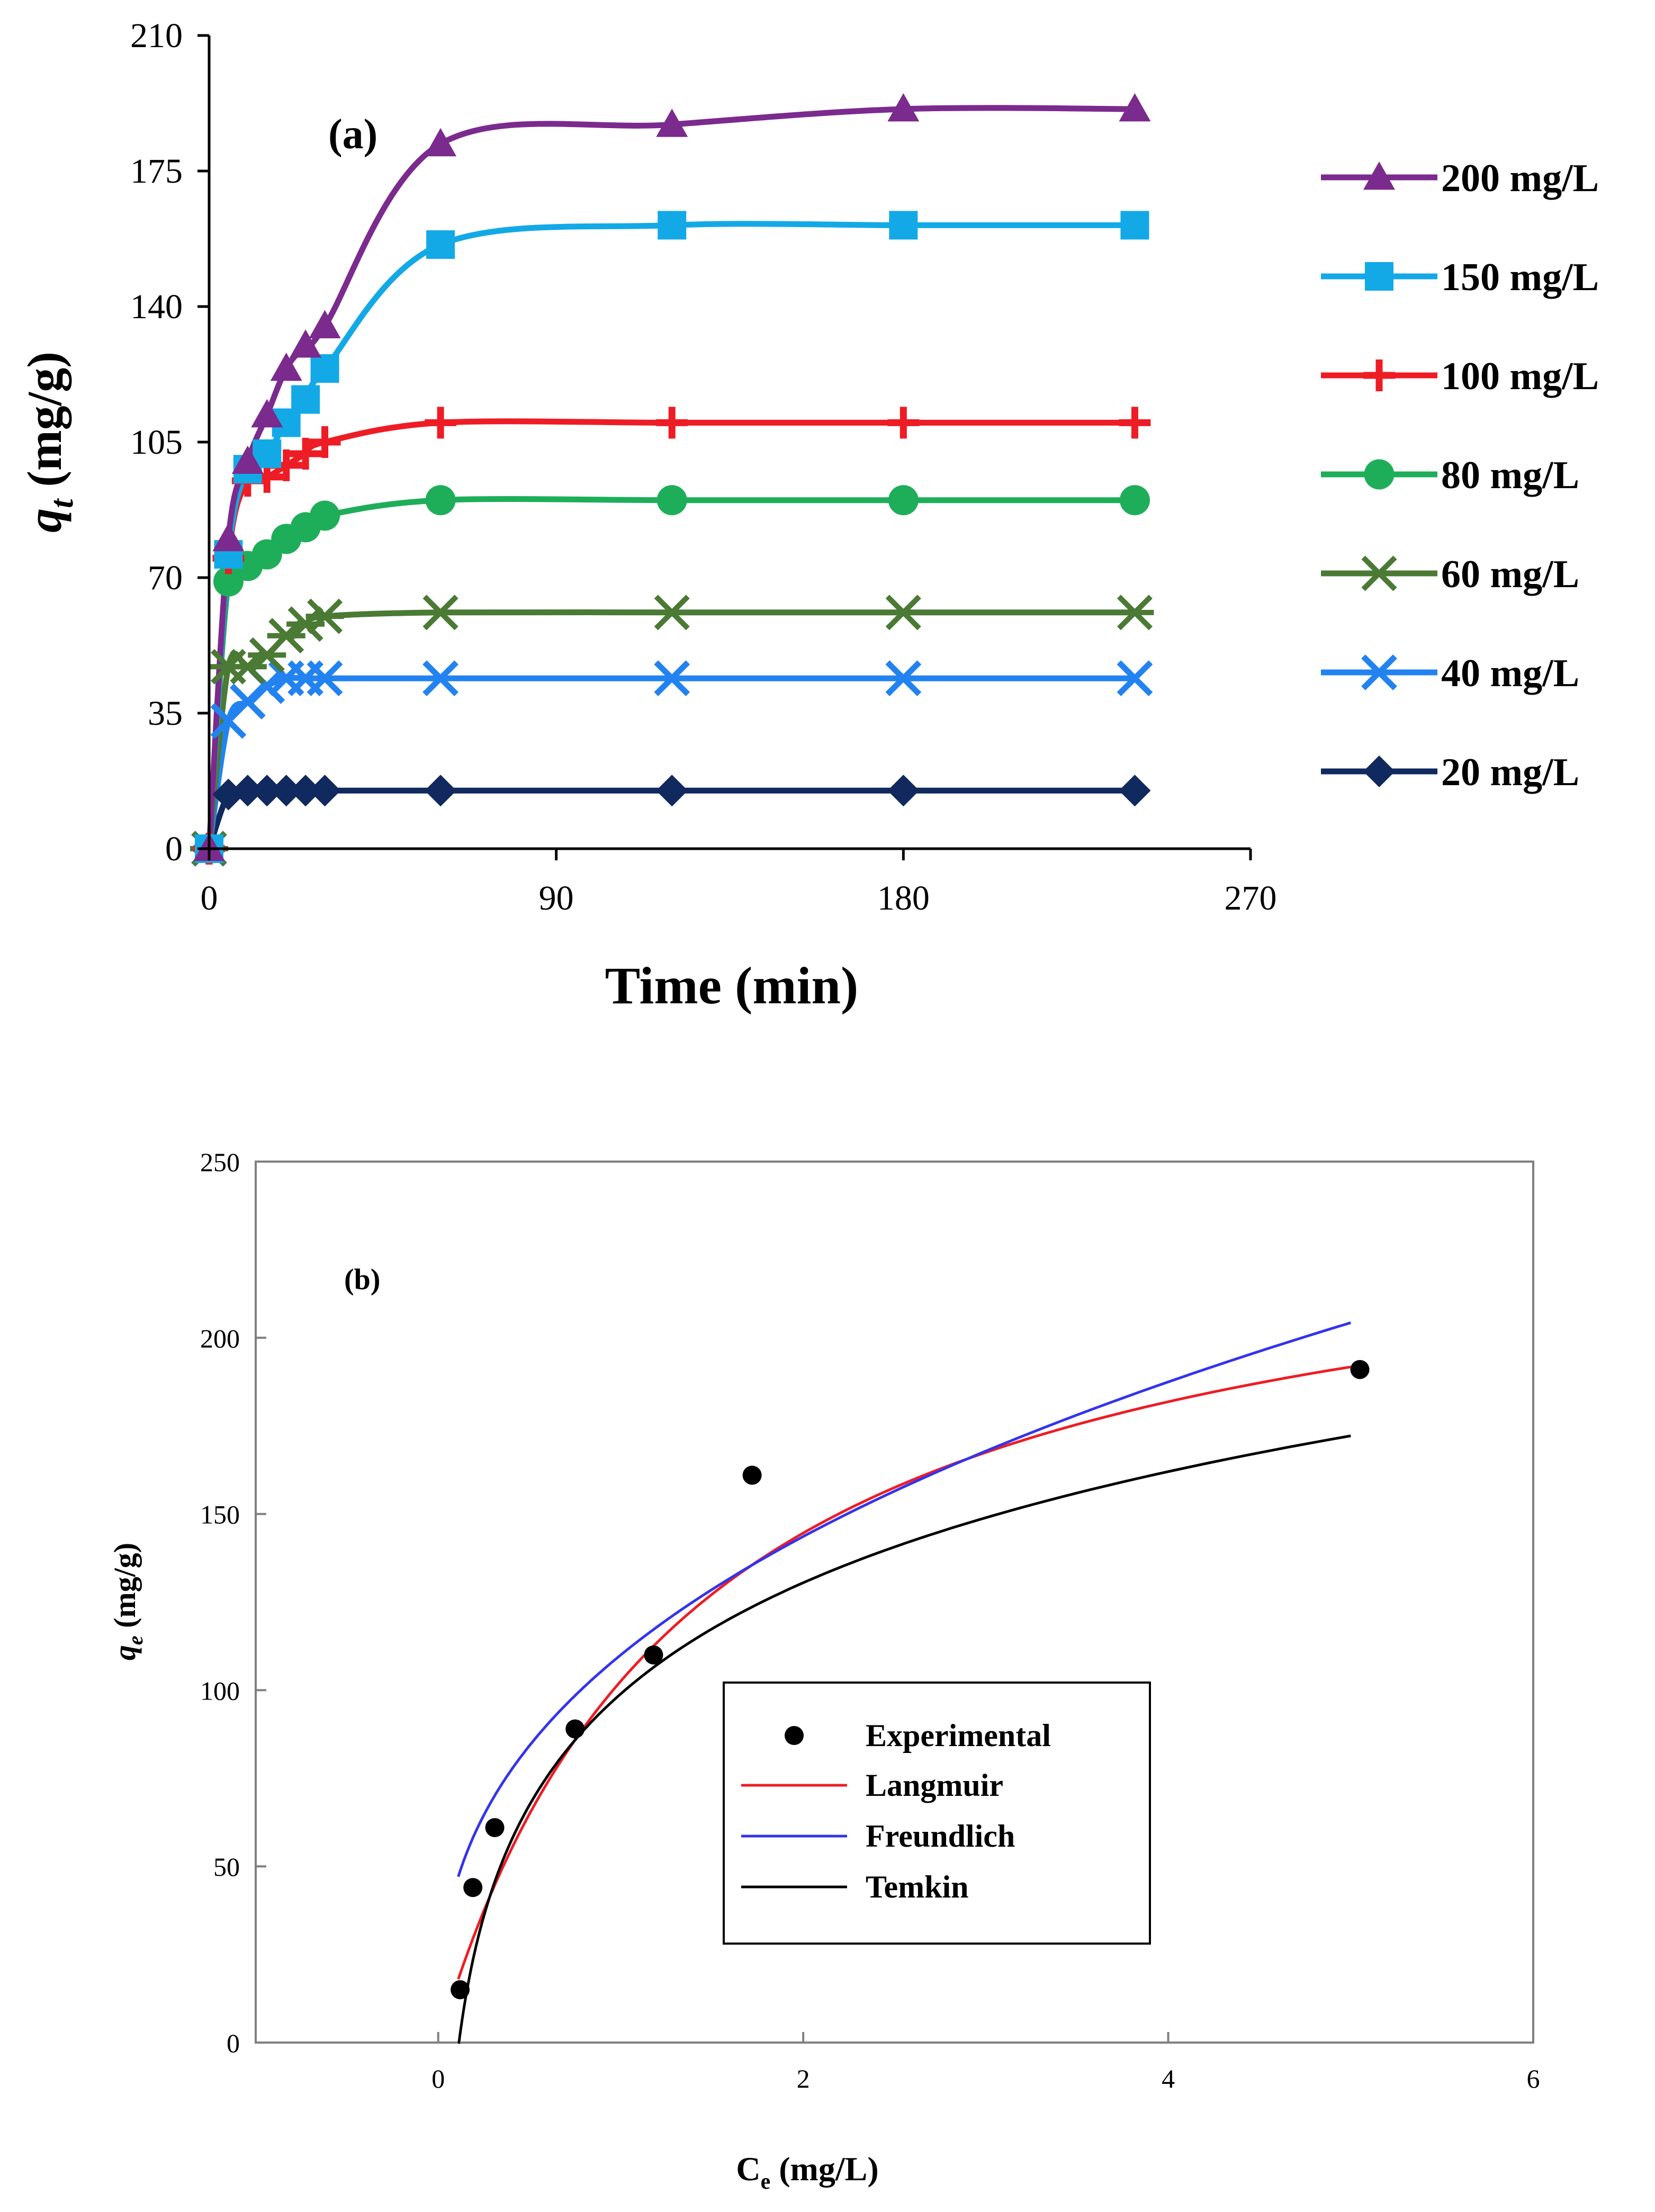 The image size is (1655, 2212). Describe the element at coordinates (135, 1640) in the screenshot. I see `chart-b-y-label-sub: e` at that location.